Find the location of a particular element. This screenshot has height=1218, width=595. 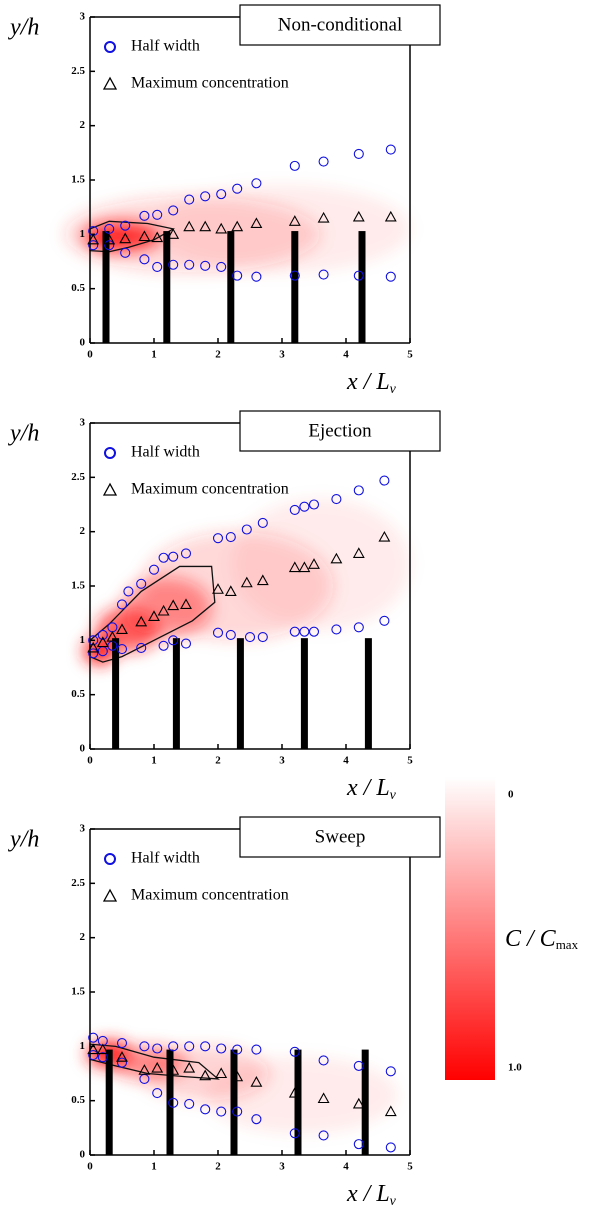

colorbar-tick-label: 0 is located at coordinates (511, 795).